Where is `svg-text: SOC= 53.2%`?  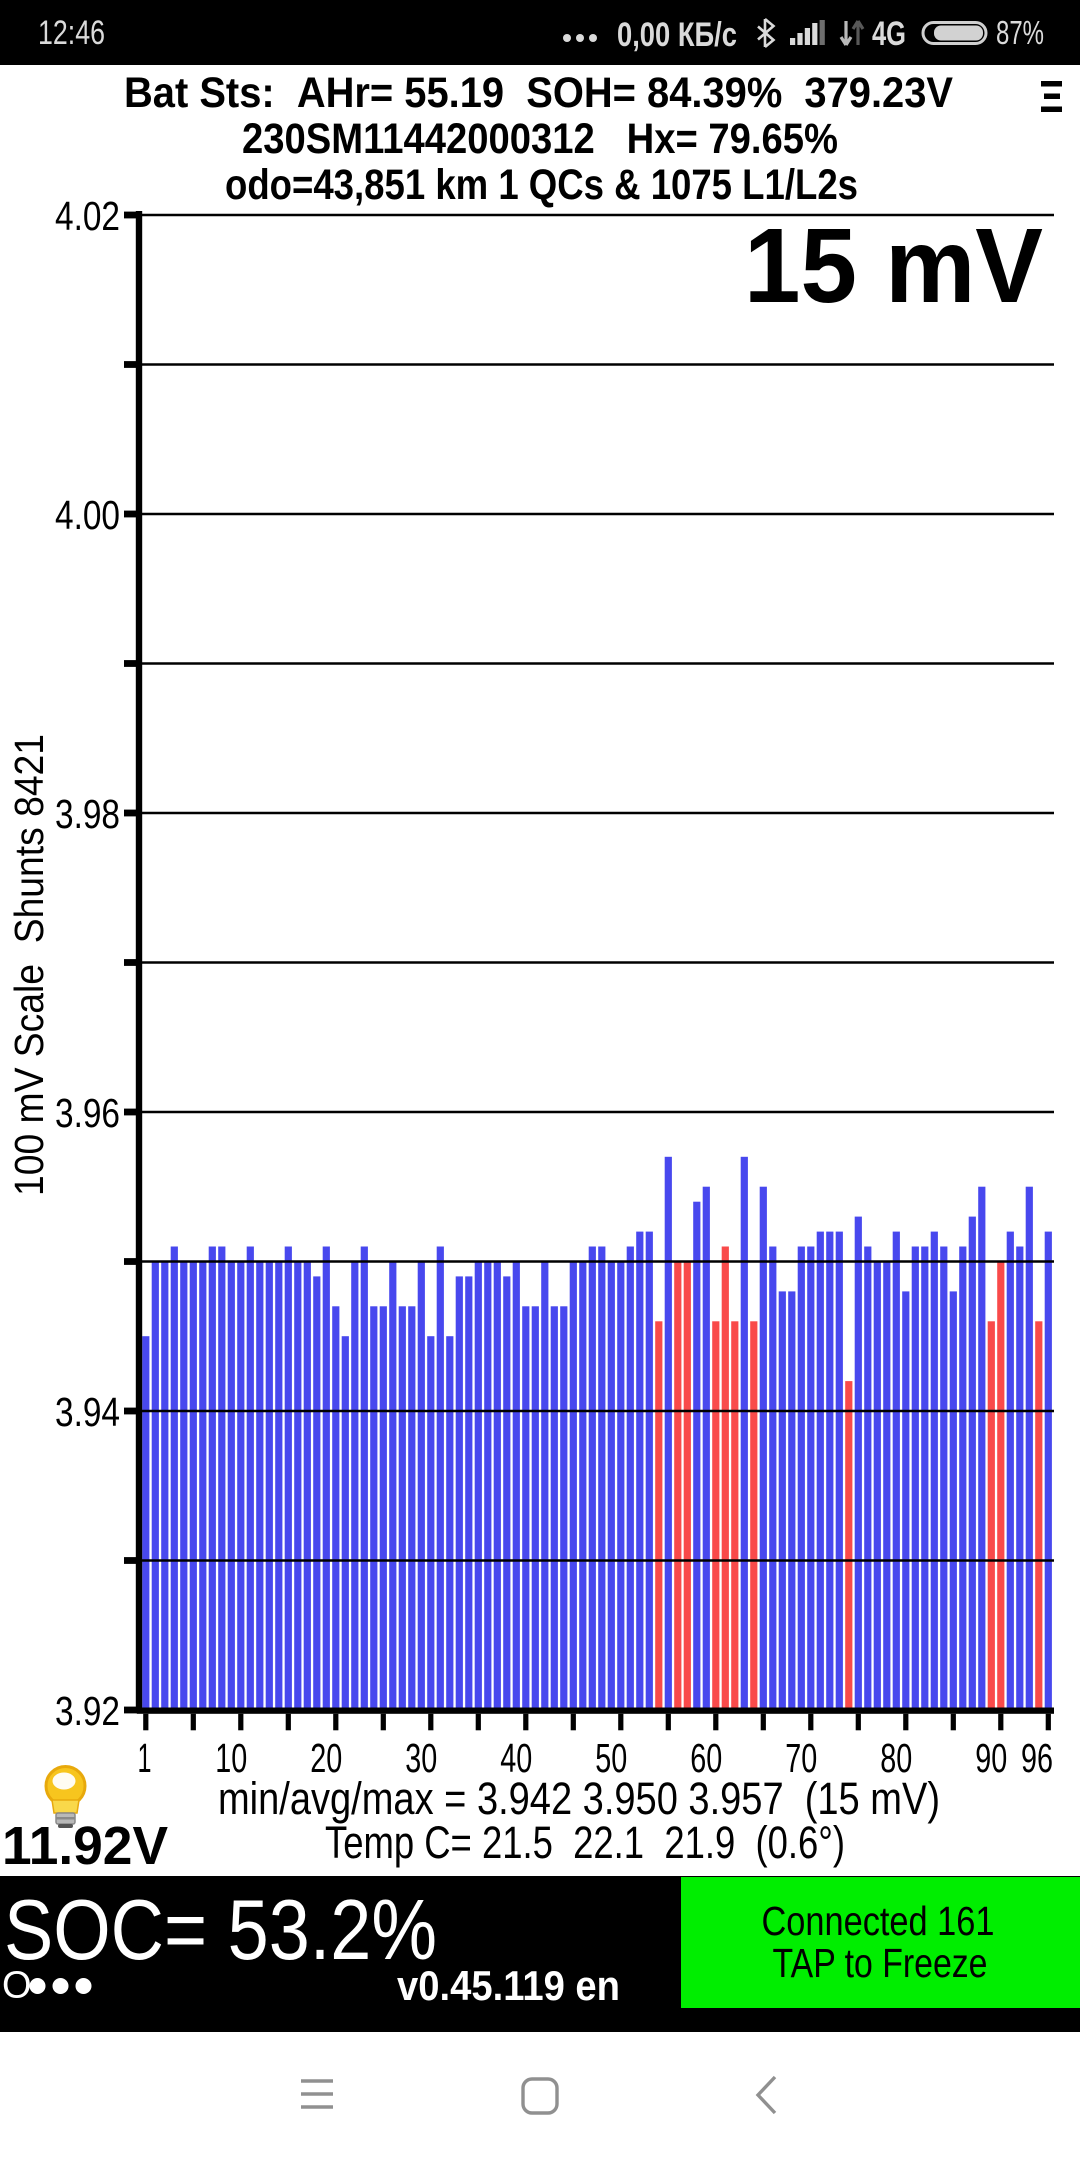
svg-text: SOC= 53.2% is located at coordinates (220, 1930).